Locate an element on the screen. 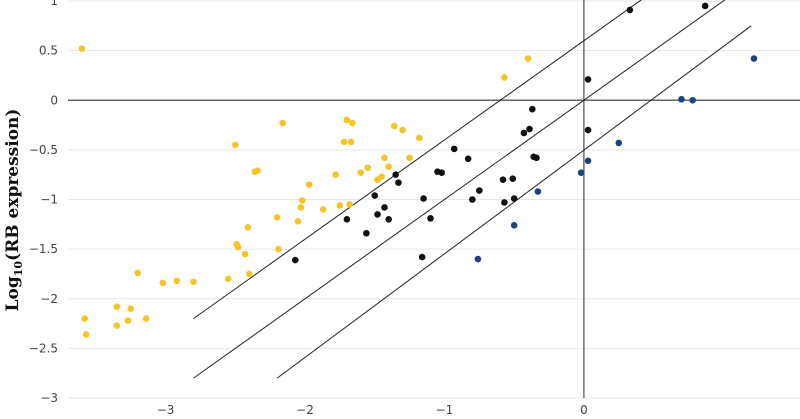 Image resolution: width=800 pixels, height=419 pixels. y-tick-label: −3 is located at coordinates (49, 398).